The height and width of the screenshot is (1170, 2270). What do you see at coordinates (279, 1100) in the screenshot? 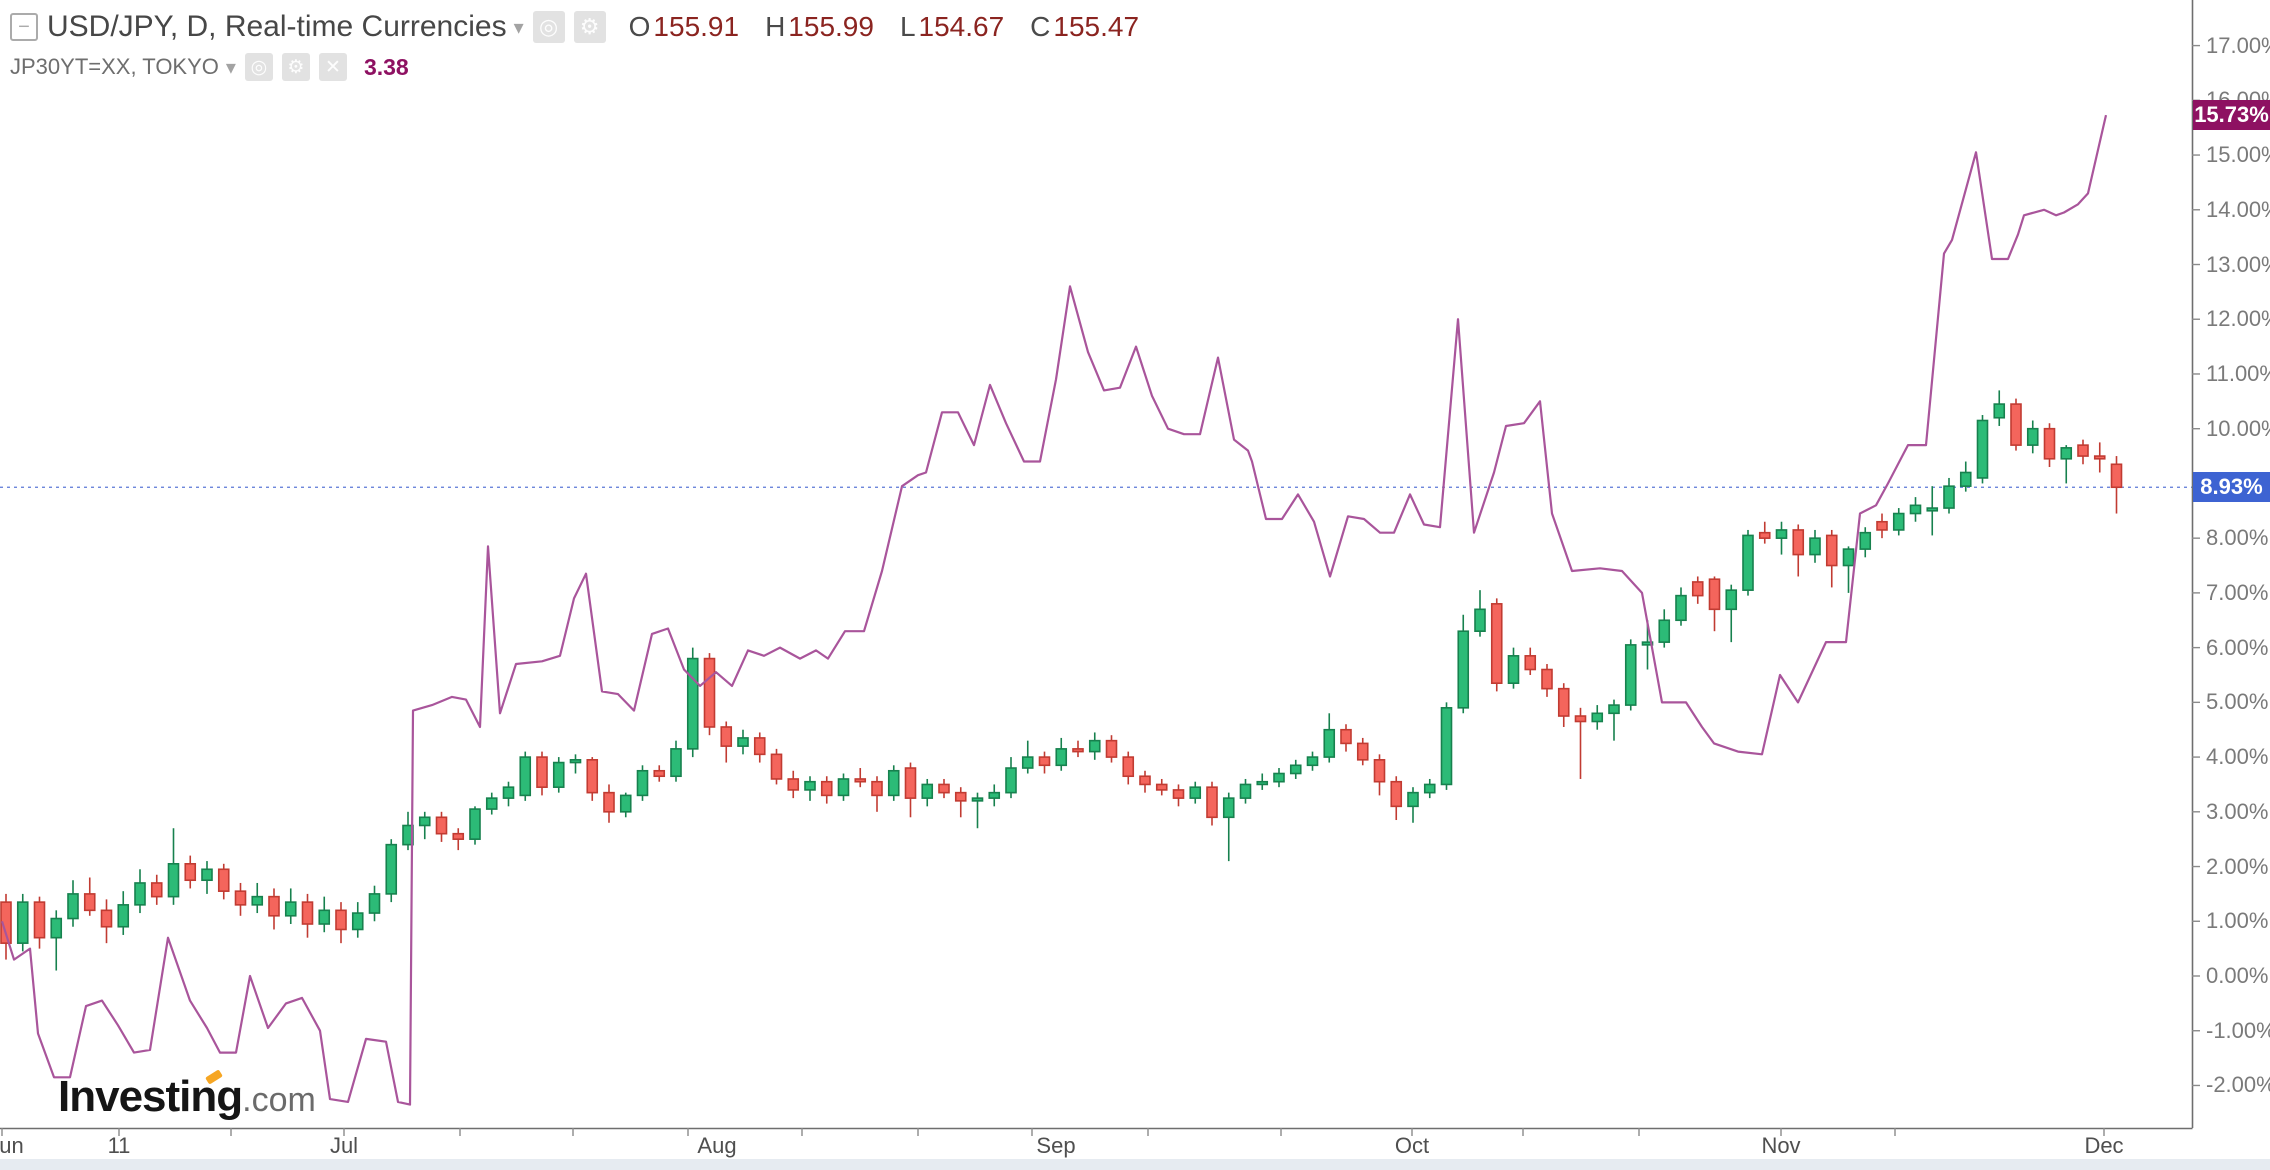
I see `logo-tld-text: .com` at bounding box center [279, 1100].